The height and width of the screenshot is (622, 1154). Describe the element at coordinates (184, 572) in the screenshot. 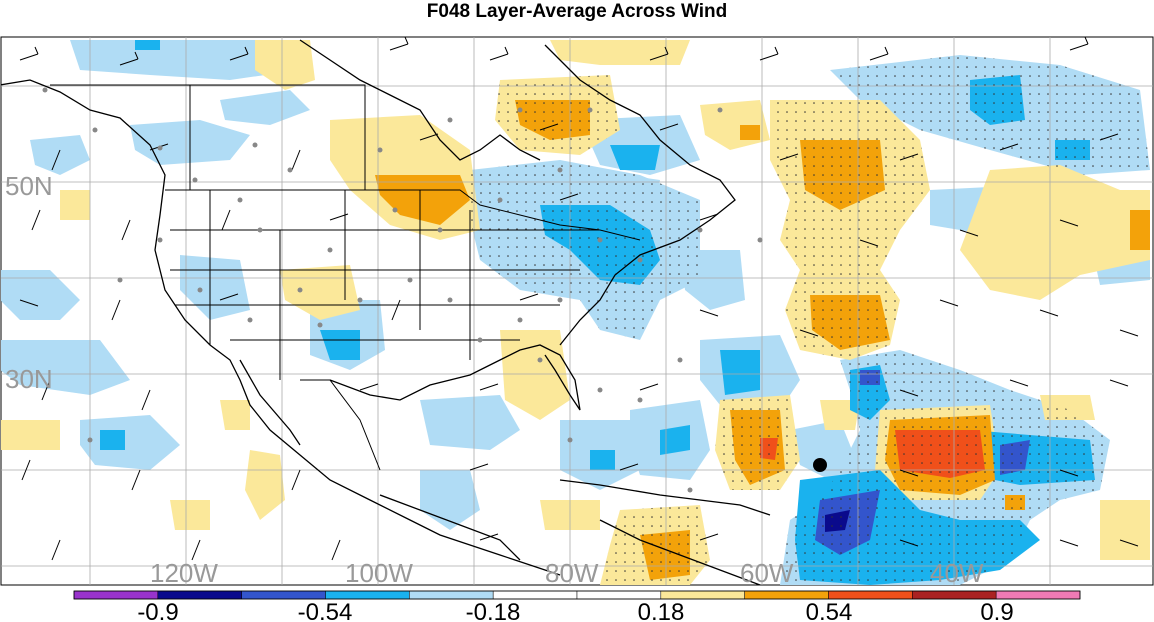

I see `lon-label-120w: 120W` at that location.